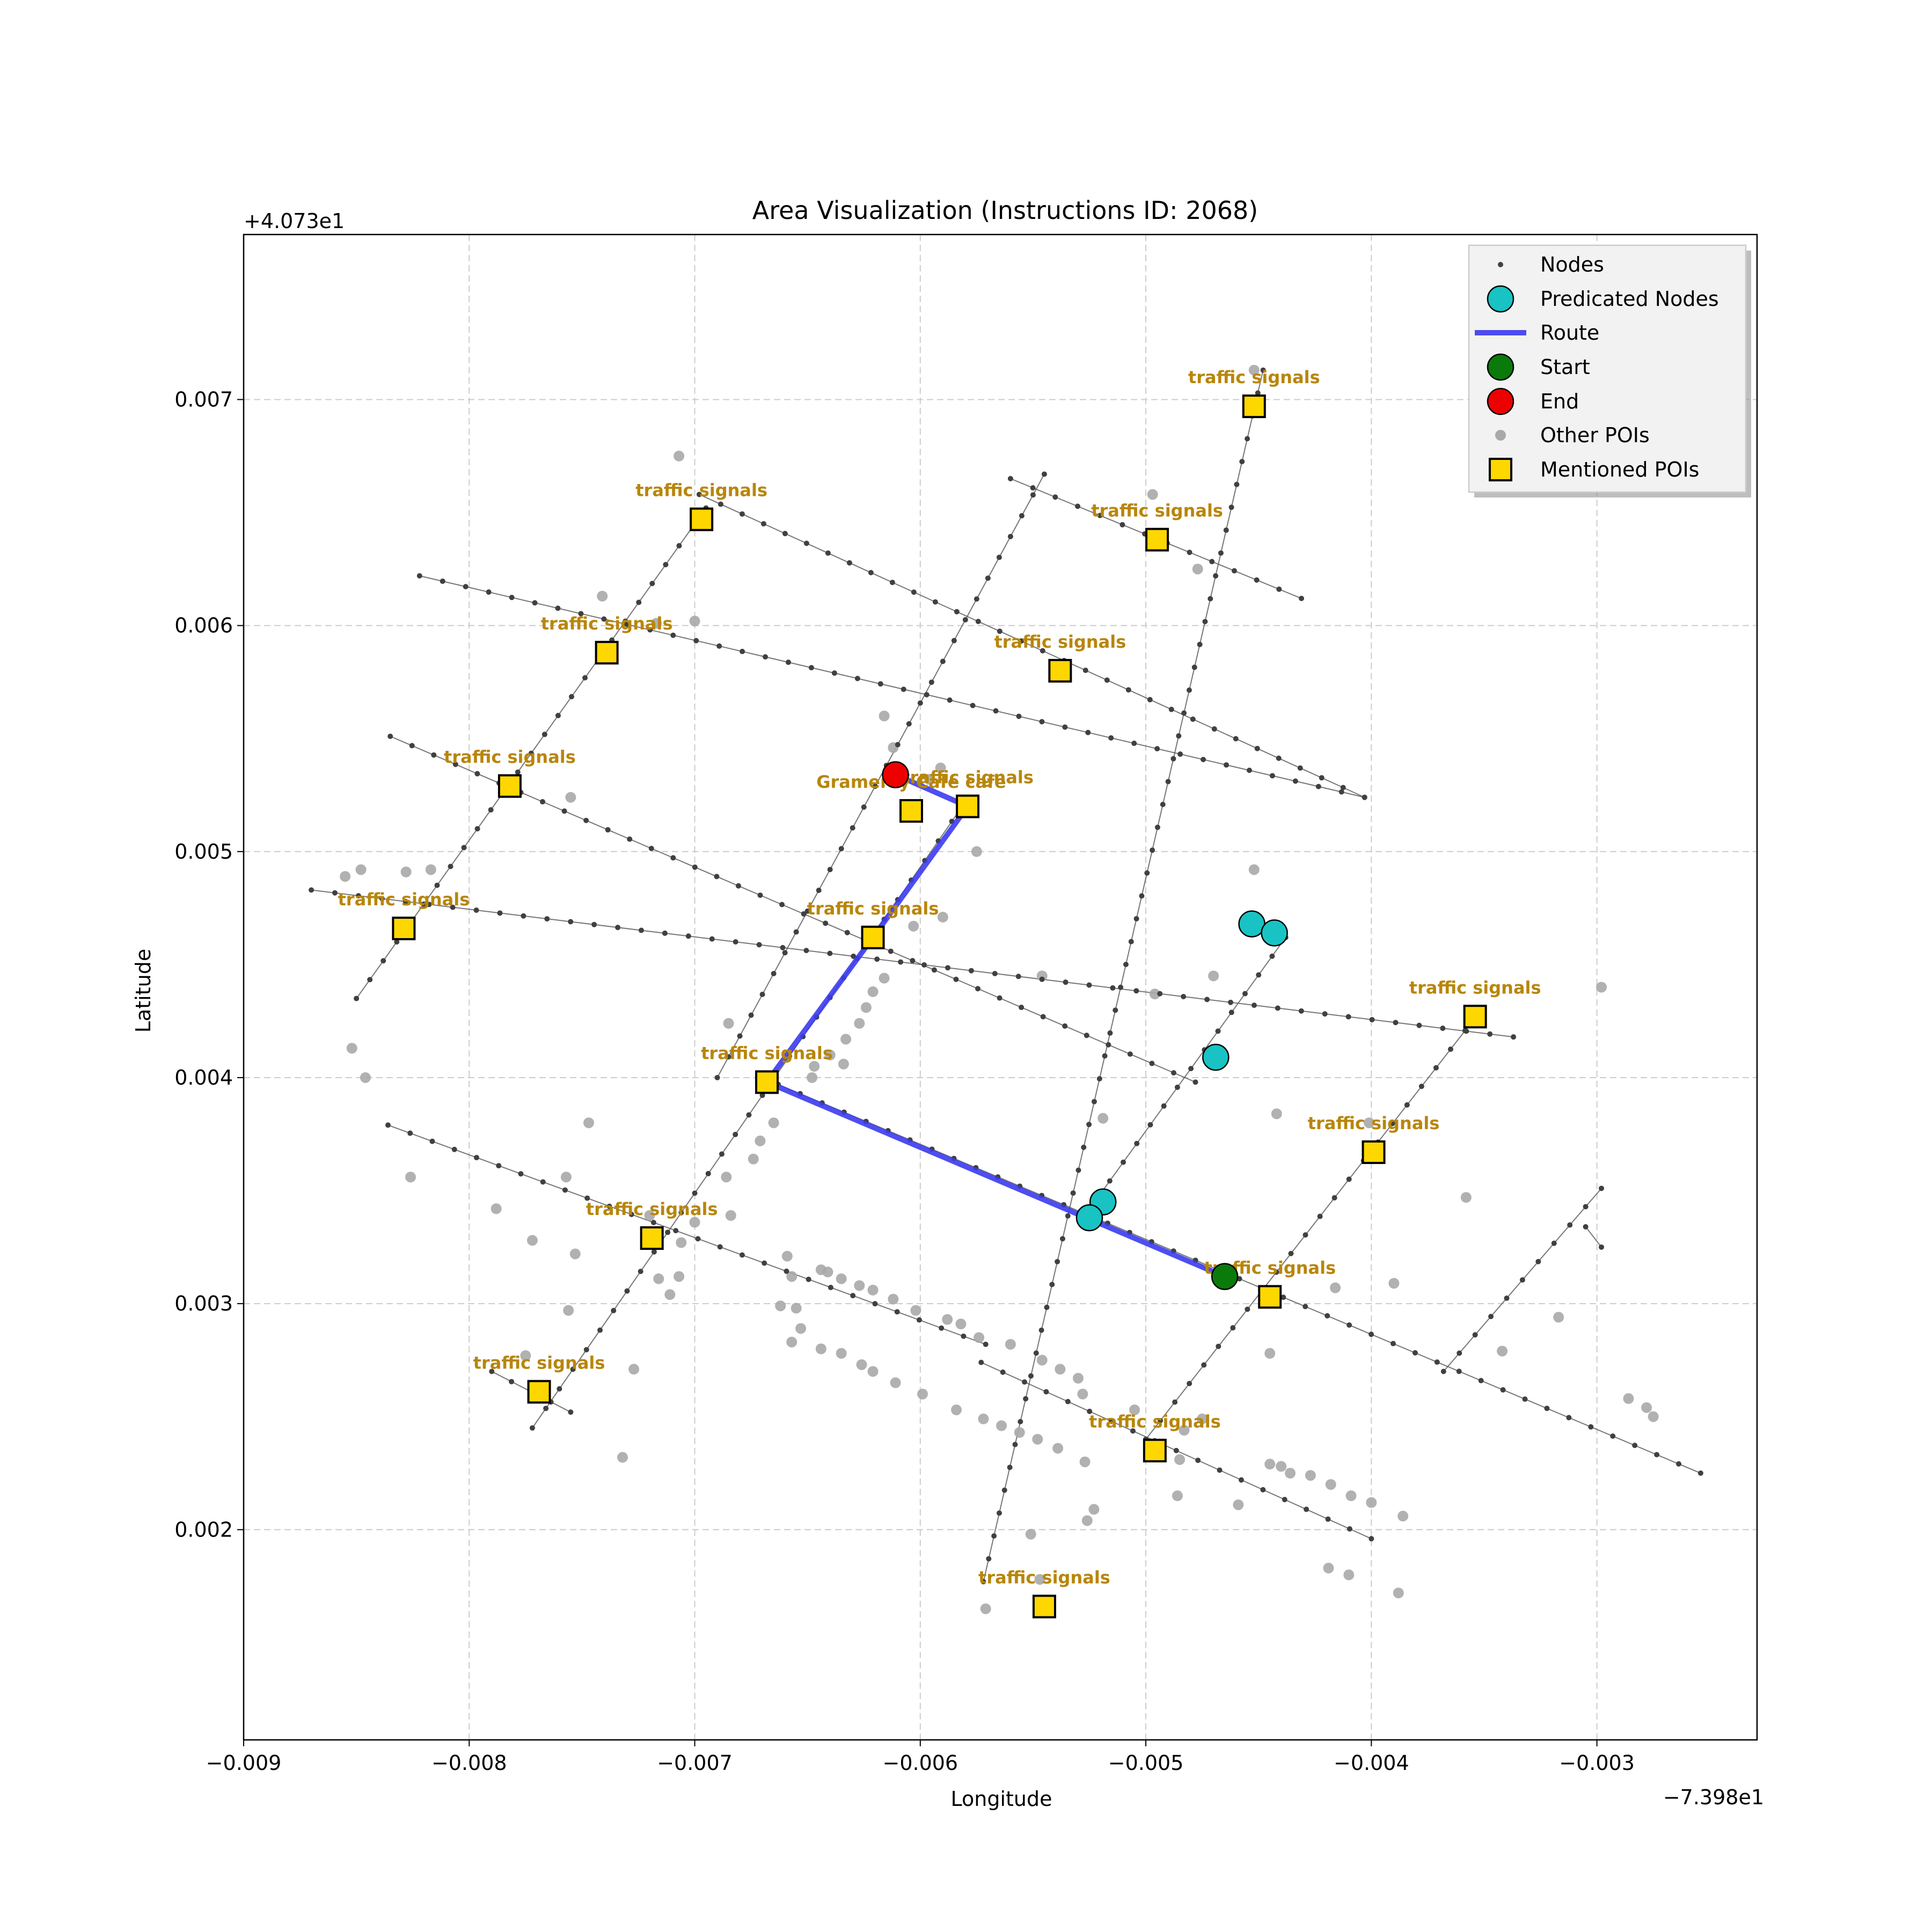 The width and height of the screenshot is (1932, 1932). What do you see at coordinates (920, 1763) in the screenshot?
I see `x-tick-label: −0.006` at bounding box center [920, 1763].